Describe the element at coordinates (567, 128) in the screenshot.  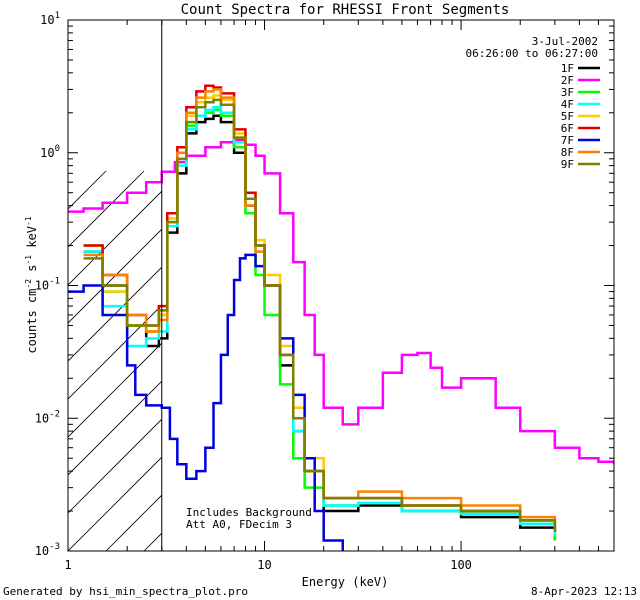
I see `legend-label-6F: 6F` at that location.